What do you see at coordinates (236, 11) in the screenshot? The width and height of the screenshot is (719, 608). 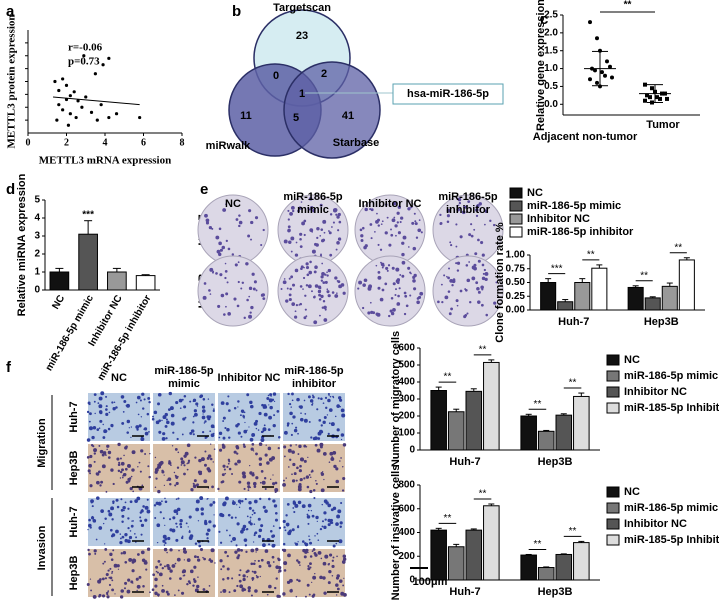 I see `panel-label: b` at bounding box center [236, 11].